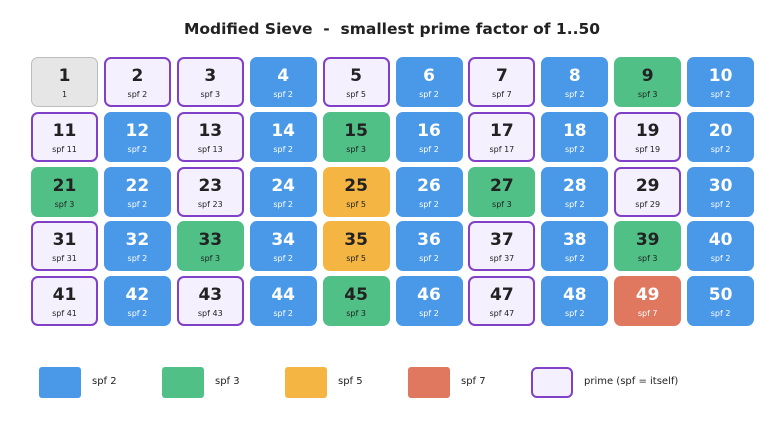 Image resolution: width=784 pixels, height=424 pixels. I want to click on number-cell-25: 25 spf 5, so click(356, 191).